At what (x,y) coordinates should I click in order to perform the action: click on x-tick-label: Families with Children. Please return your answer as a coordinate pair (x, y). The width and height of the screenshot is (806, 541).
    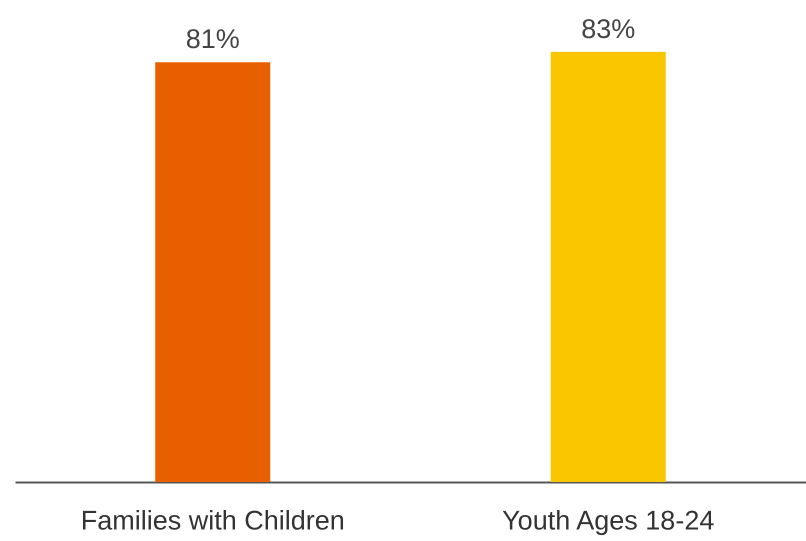
    Looking at the image, I should click on (212, 521).